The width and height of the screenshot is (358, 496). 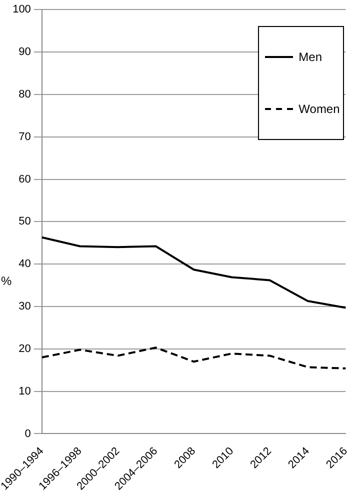 I want to click on y-tick-label: 30, so click(x=24, y=306).